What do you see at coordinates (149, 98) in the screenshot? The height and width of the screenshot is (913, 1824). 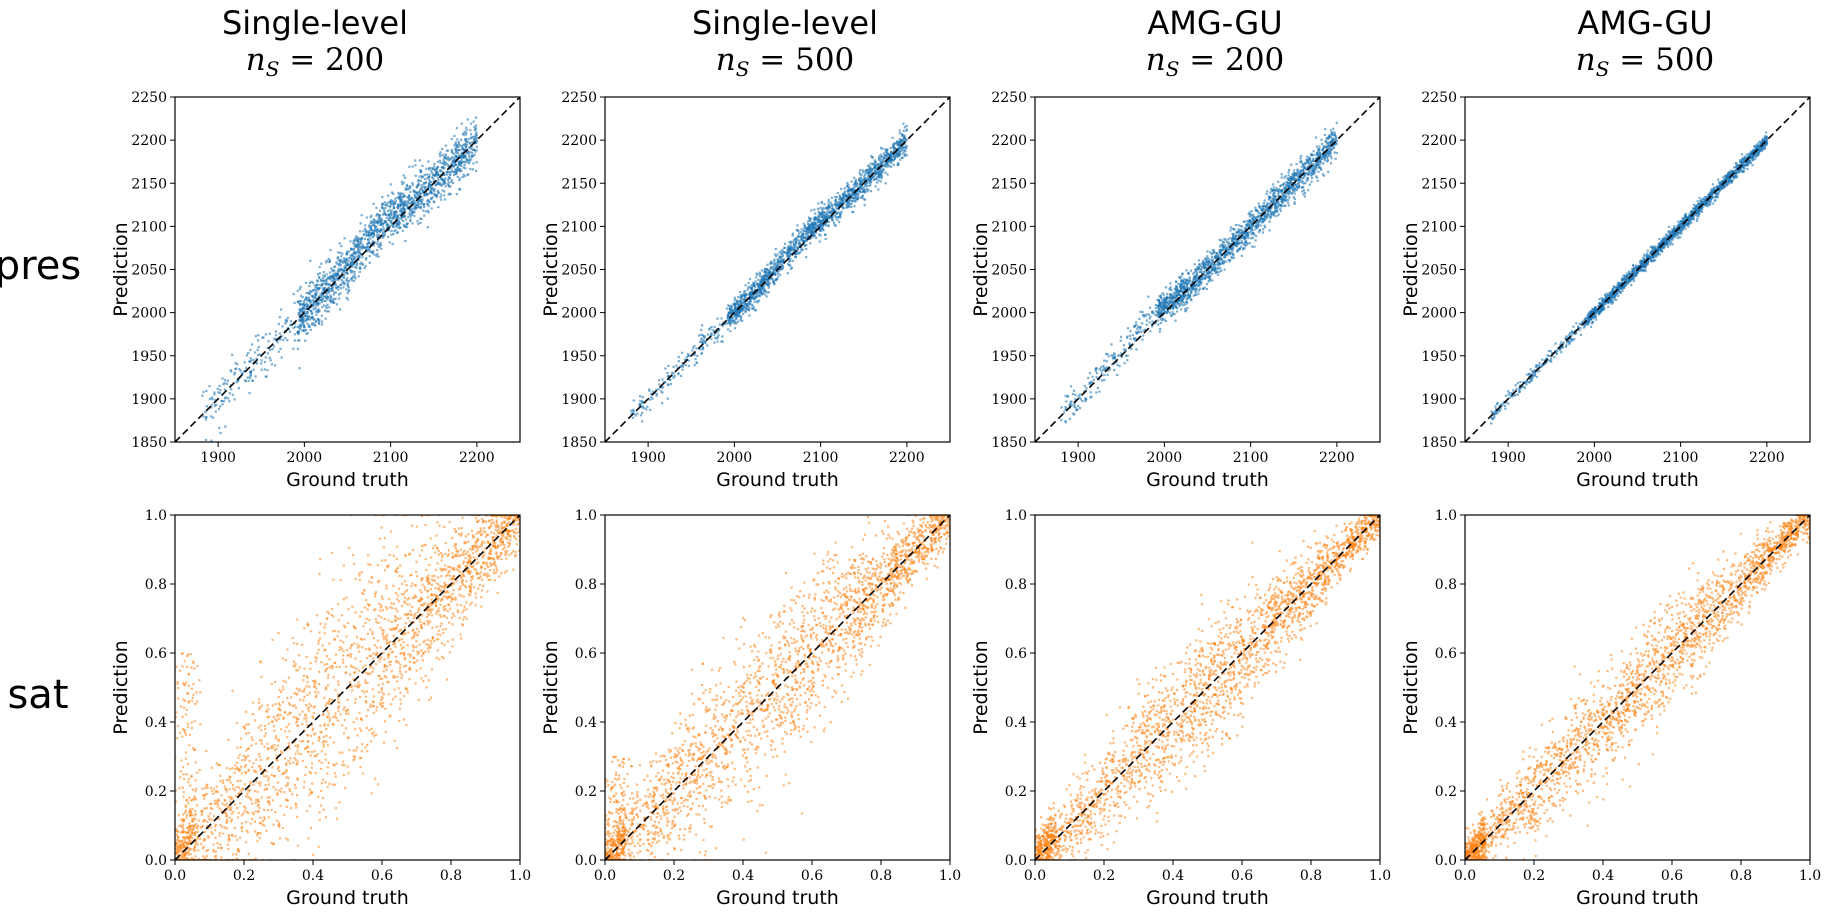 I see `y-tick-label: 2250` at bounding box center [149, 98].